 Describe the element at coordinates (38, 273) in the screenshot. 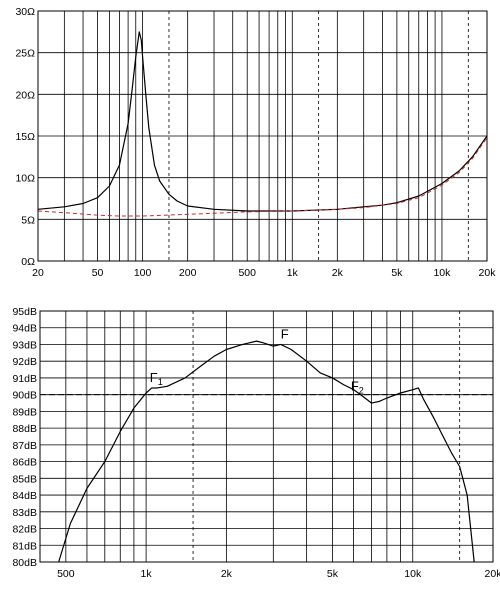

I see `impedance-x-tick-label: 20` at that location.